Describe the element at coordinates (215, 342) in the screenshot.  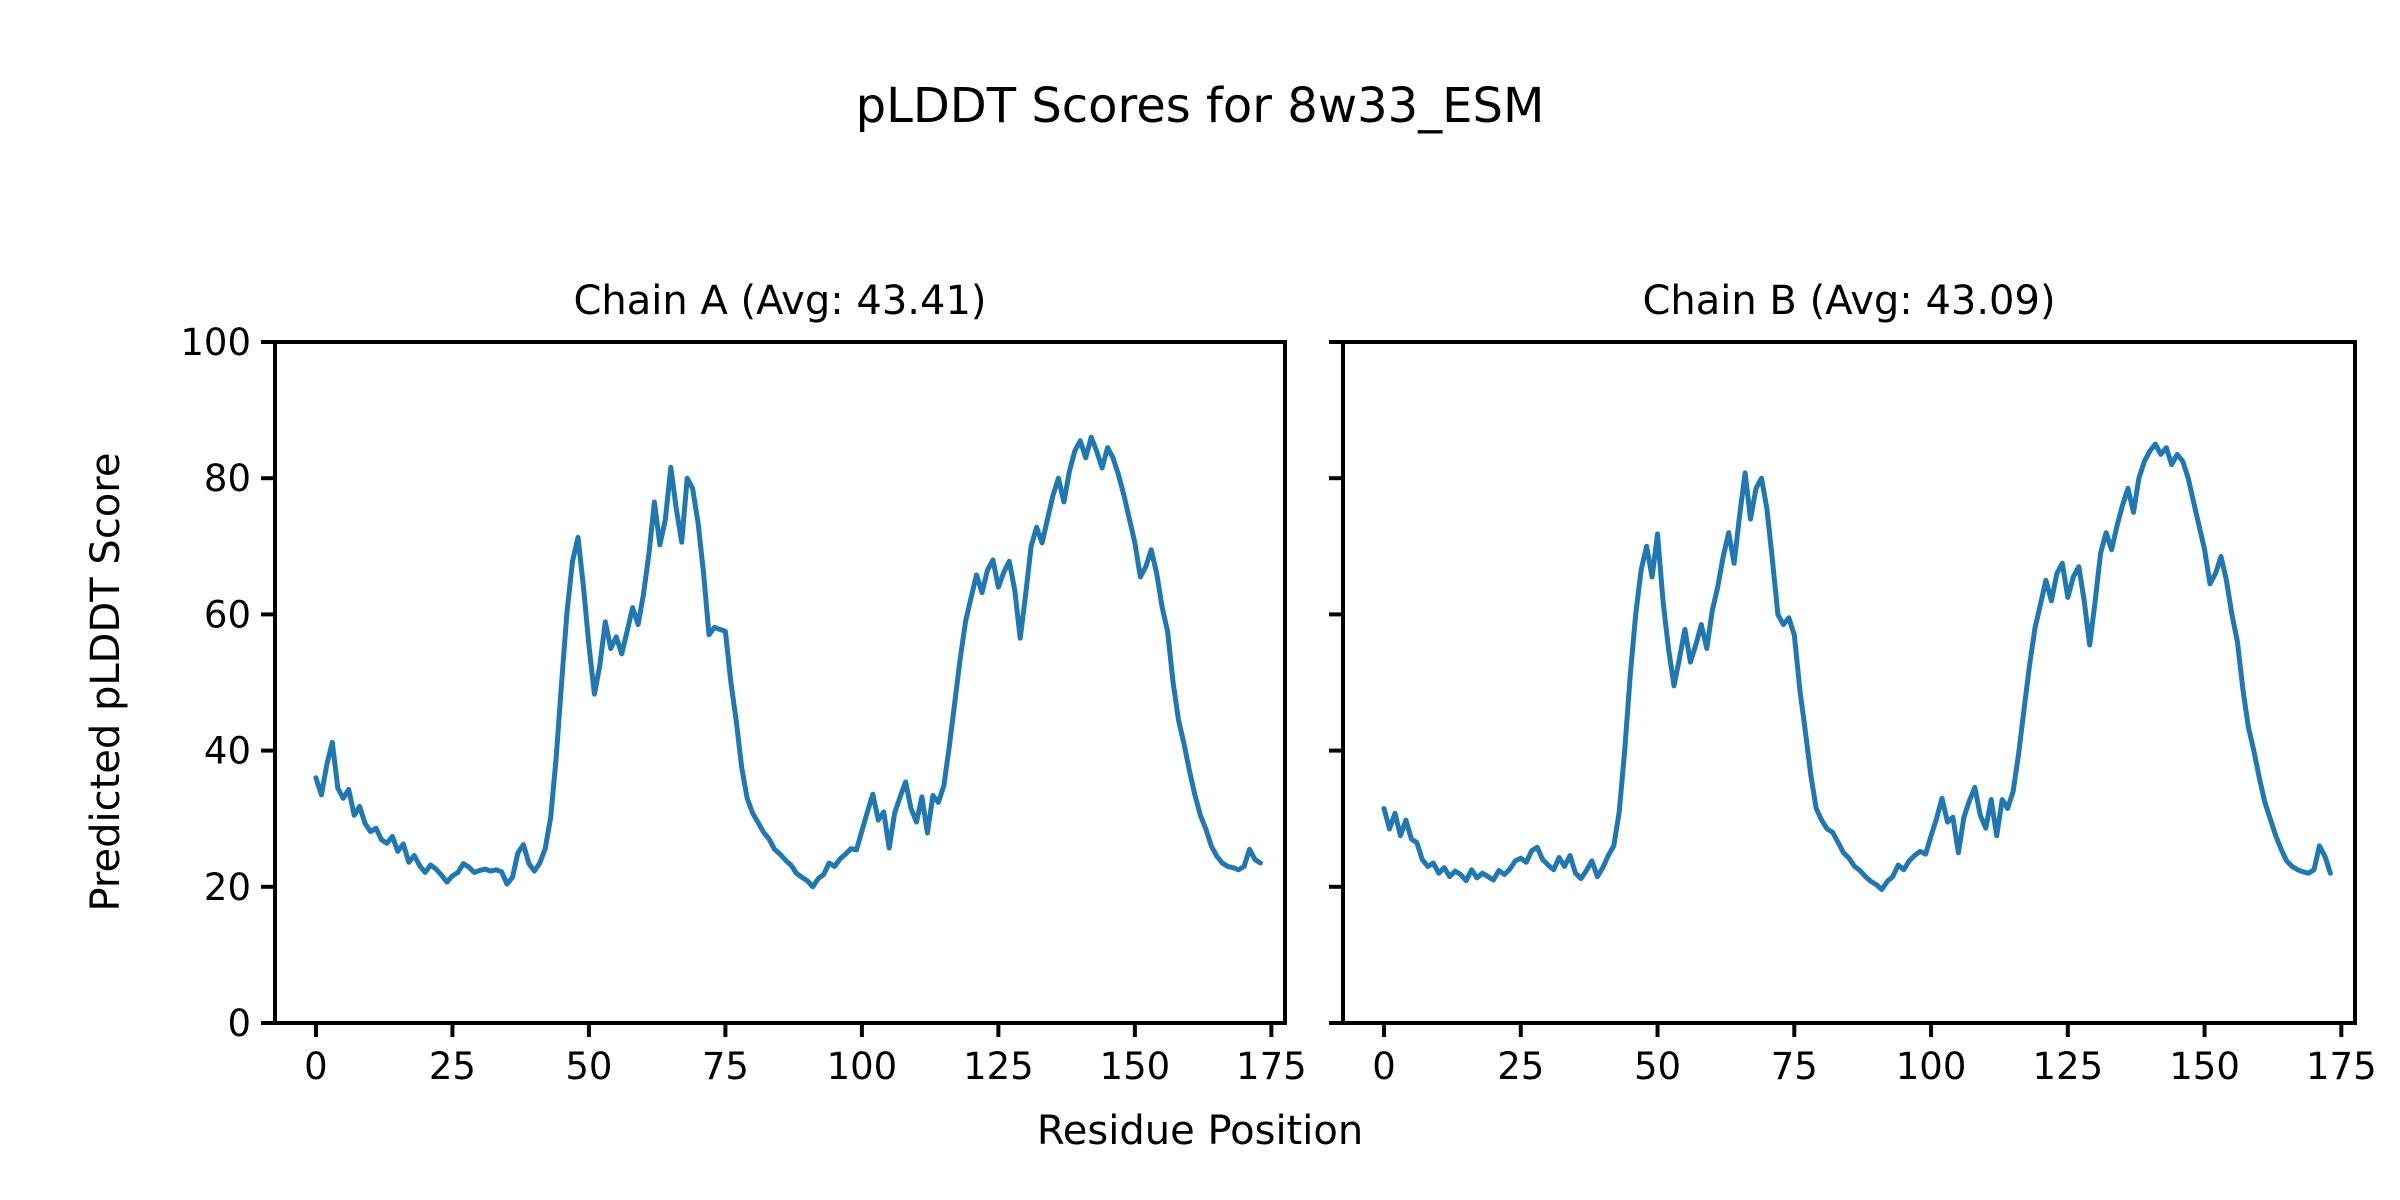
I see `y-tick-label: 100` at that location.